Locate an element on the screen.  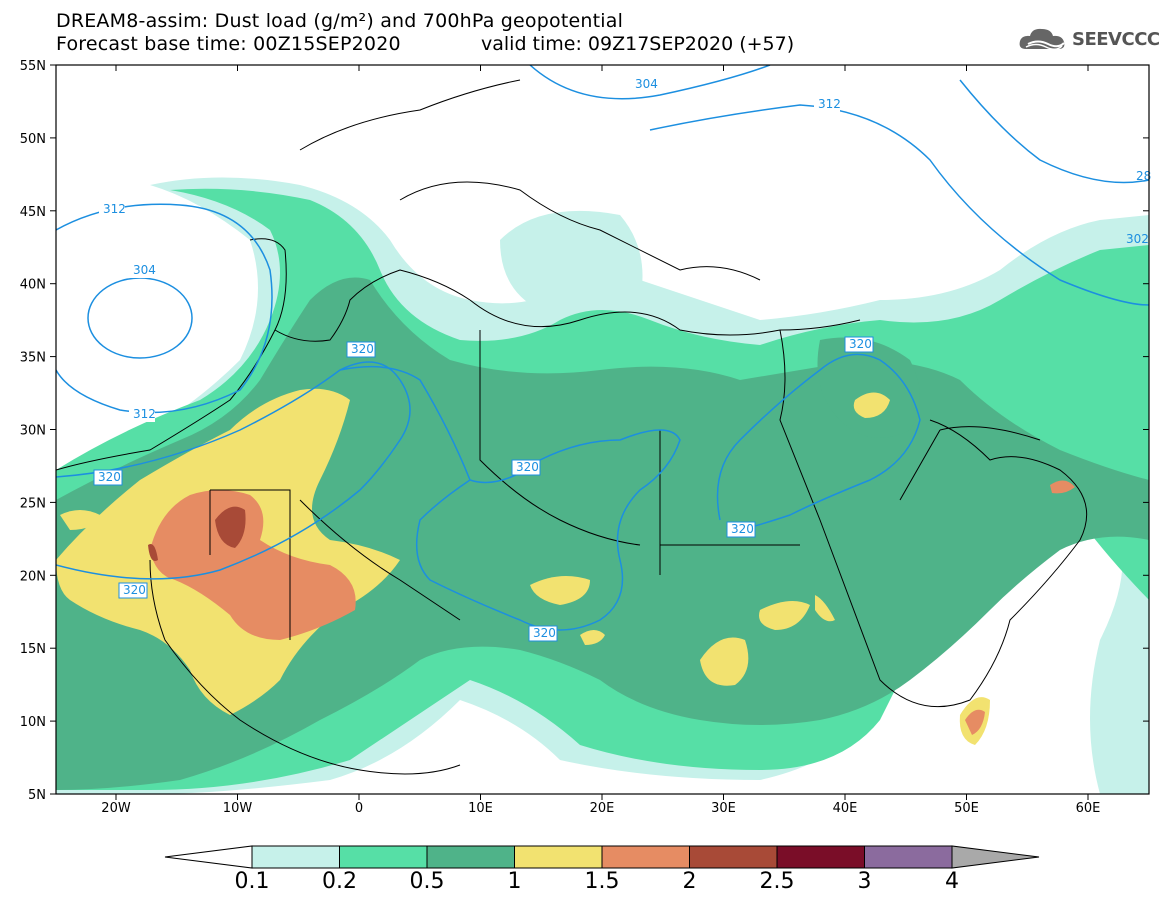
colorbar-label: 0.5 is located at coordinates (427, 881).